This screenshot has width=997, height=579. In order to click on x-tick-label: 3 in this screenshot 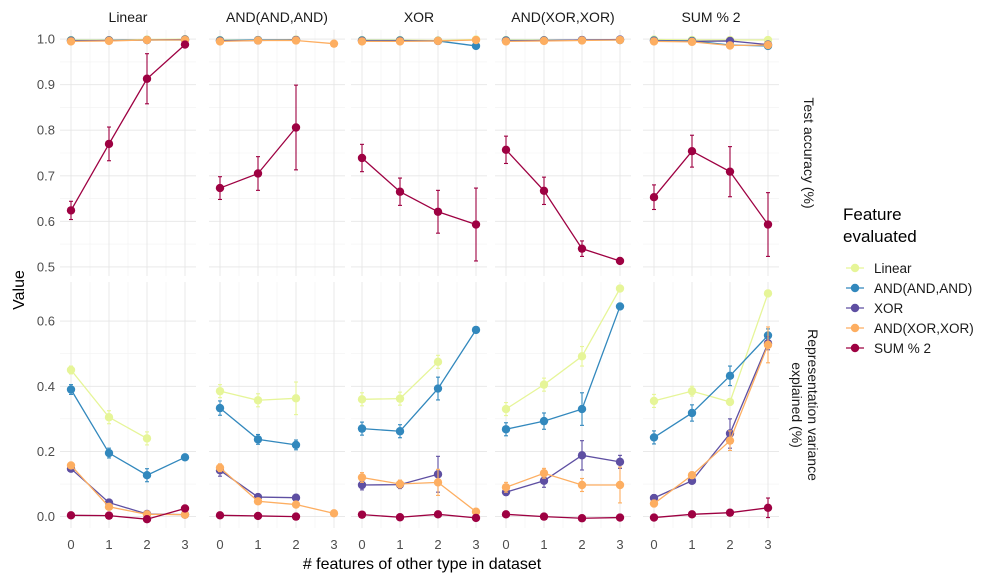, I will do `click(475, 544)`.